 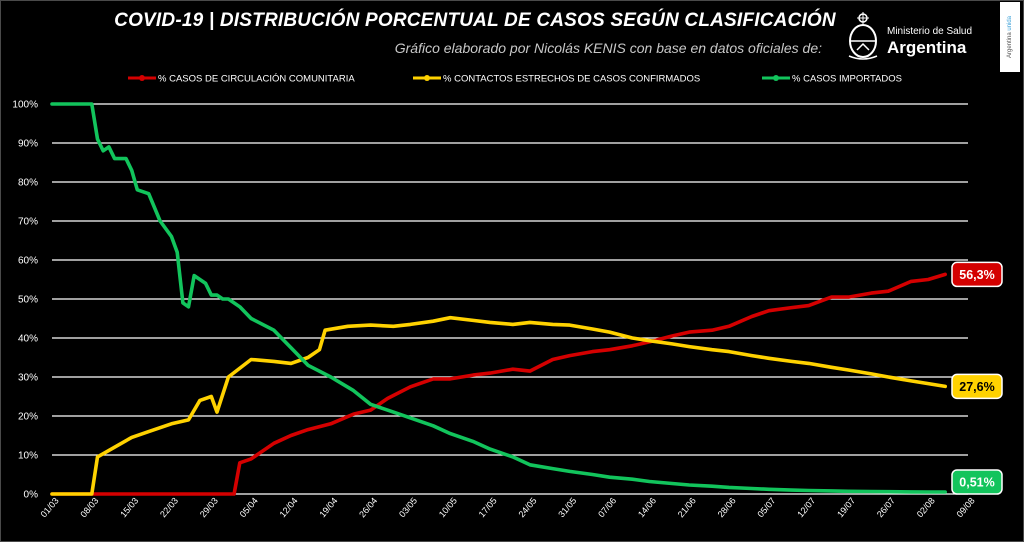 I want to click on x-tick-label: 15/03, so click(x=129, y=508).